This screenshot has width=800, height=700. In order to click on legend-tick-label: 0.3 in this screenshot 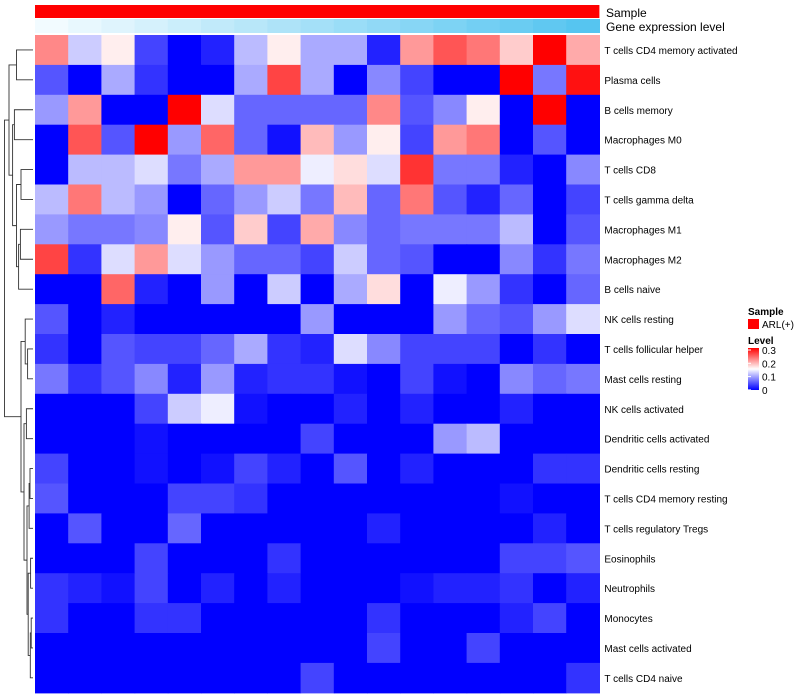, I will do `click(769, 351)`.